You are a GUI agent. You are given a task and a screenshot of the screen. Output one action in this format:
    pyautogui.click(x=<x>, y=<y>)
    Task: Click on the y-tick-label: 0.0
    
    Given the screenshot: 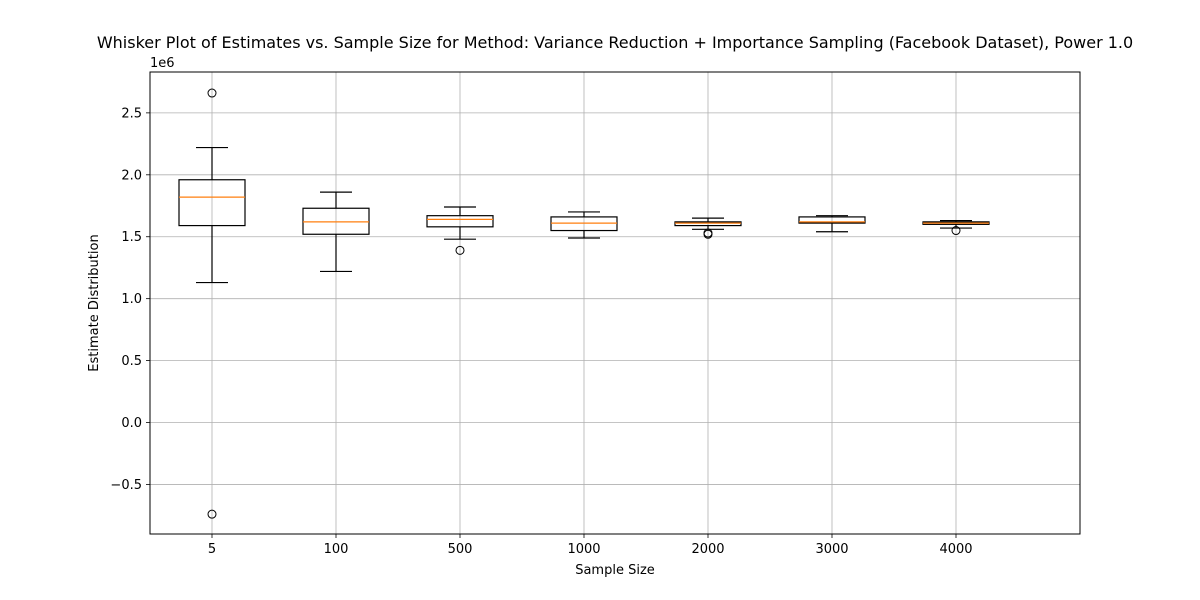 What is the action you would take?
    pyautogui.click(x=131, y=423)
    